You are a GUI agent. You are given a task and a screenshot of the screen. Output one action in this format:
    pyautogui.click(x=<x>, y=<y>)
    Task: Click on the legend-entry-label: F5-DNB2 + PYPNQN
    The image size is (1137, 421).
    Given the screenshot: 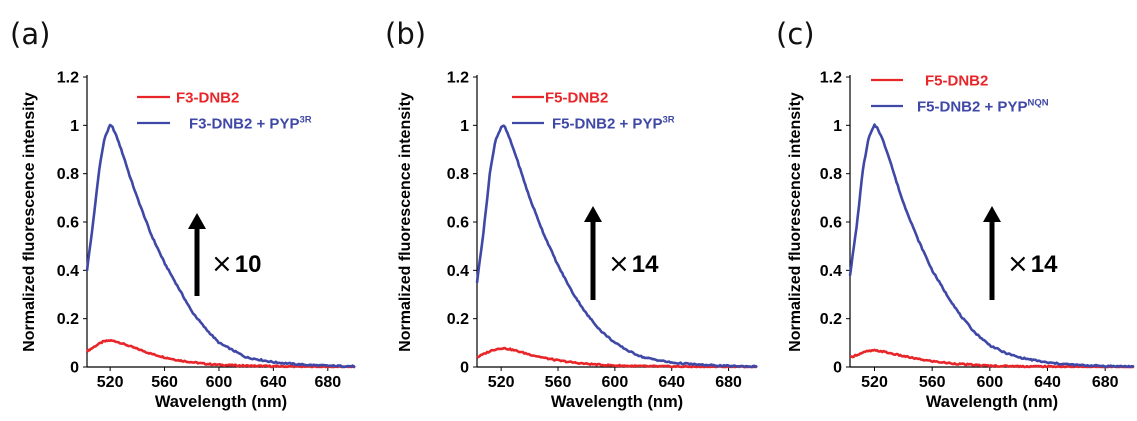 What is the action you would take?
    pyautogui.click(x=983, y=107)
    